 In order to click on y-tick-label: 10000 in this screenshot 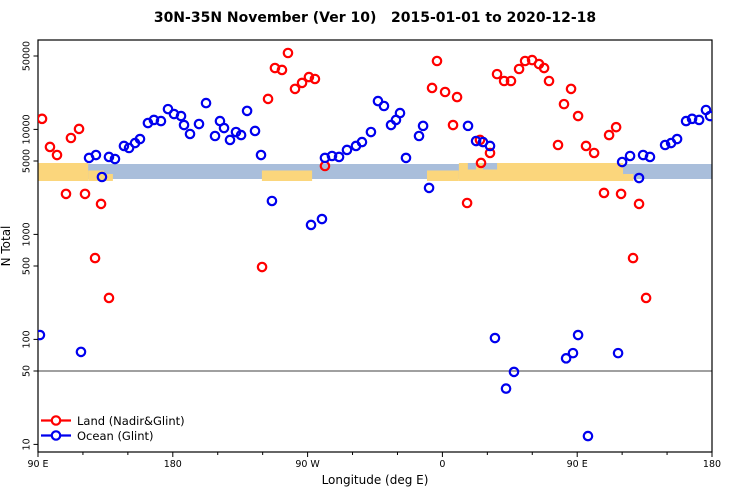, I will do `click(27, 129)`.